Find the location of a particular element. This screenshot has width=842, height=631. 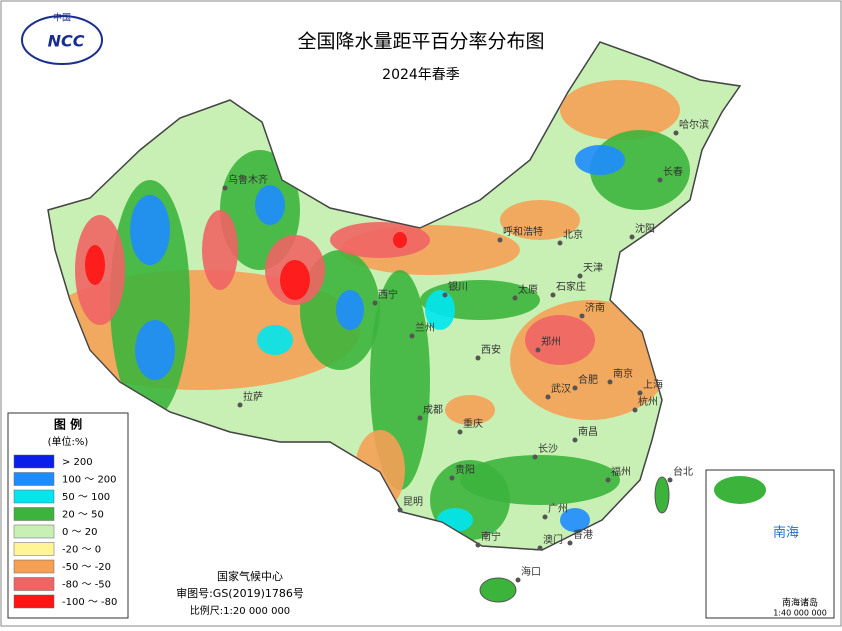

city-label: 天津 is located at coordinates (593, 268).